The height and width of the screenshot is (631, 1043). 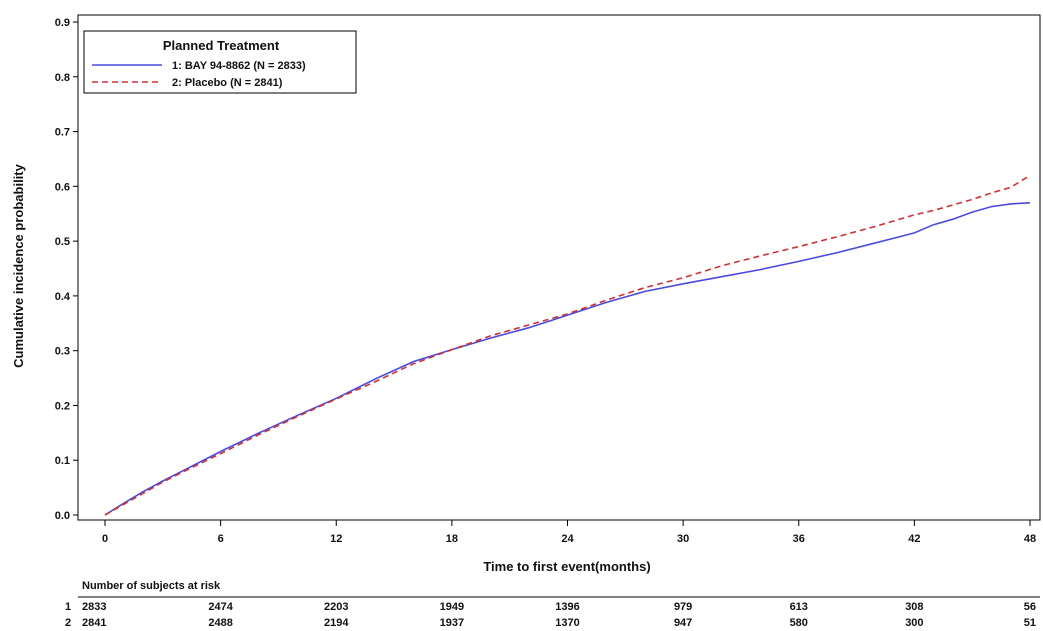 I want to click on risk-table-title: Number of subjects at risk, so click(x=151, y=586).